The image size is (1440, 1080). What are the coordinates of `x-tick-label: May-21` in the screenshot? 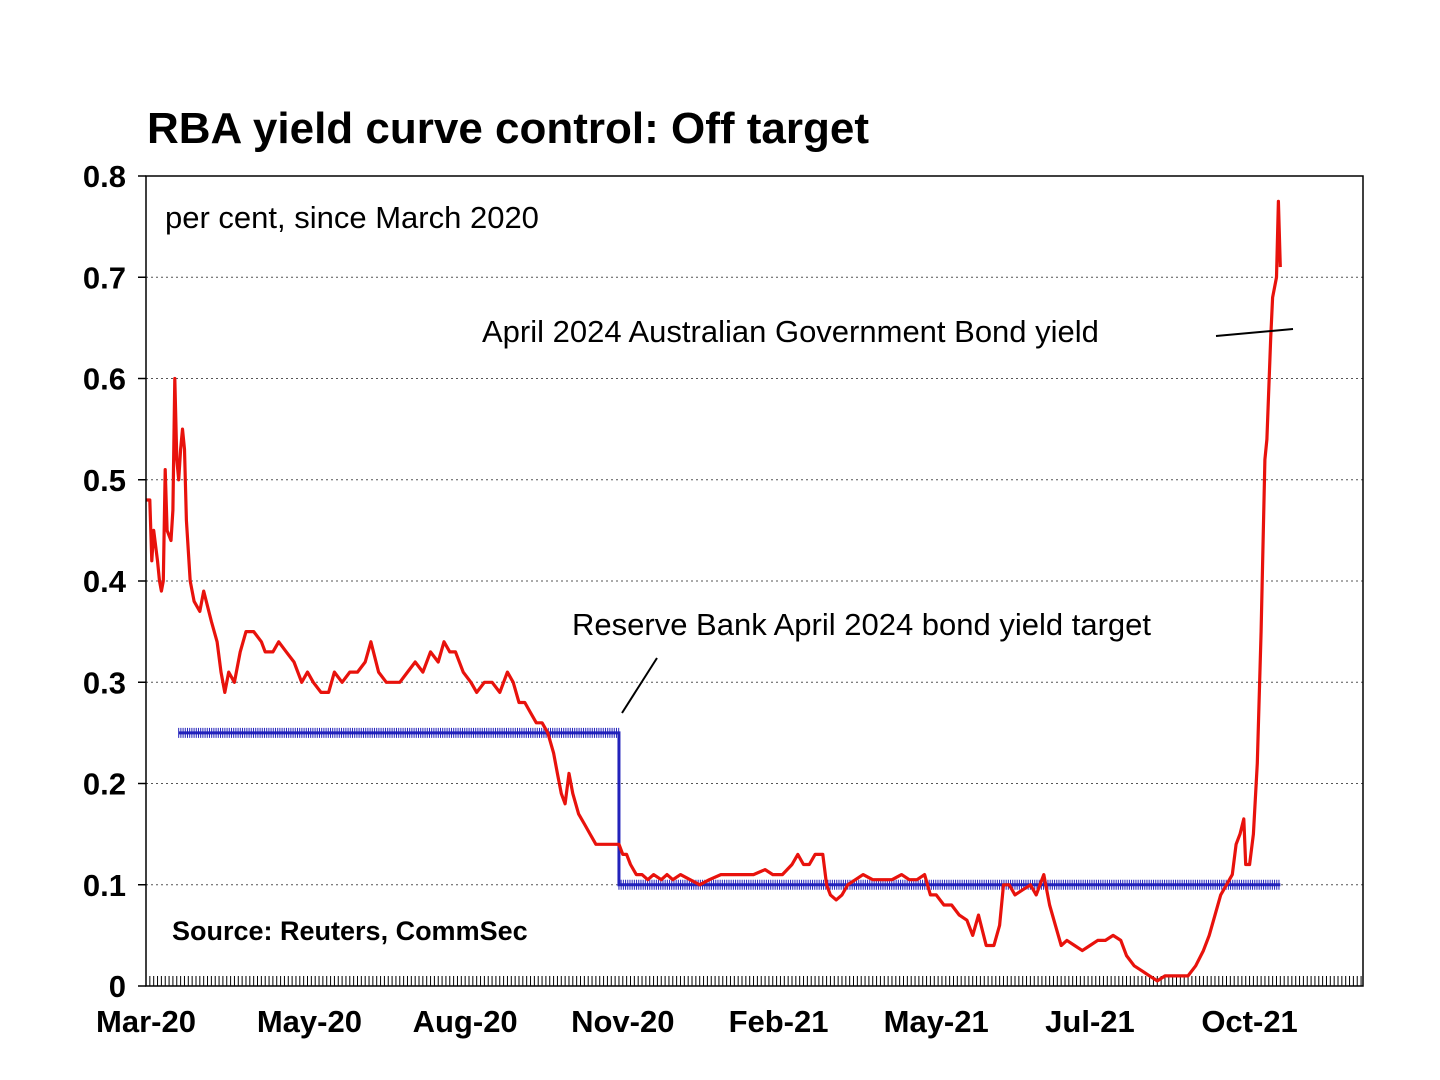 It's located at (936, 1021).